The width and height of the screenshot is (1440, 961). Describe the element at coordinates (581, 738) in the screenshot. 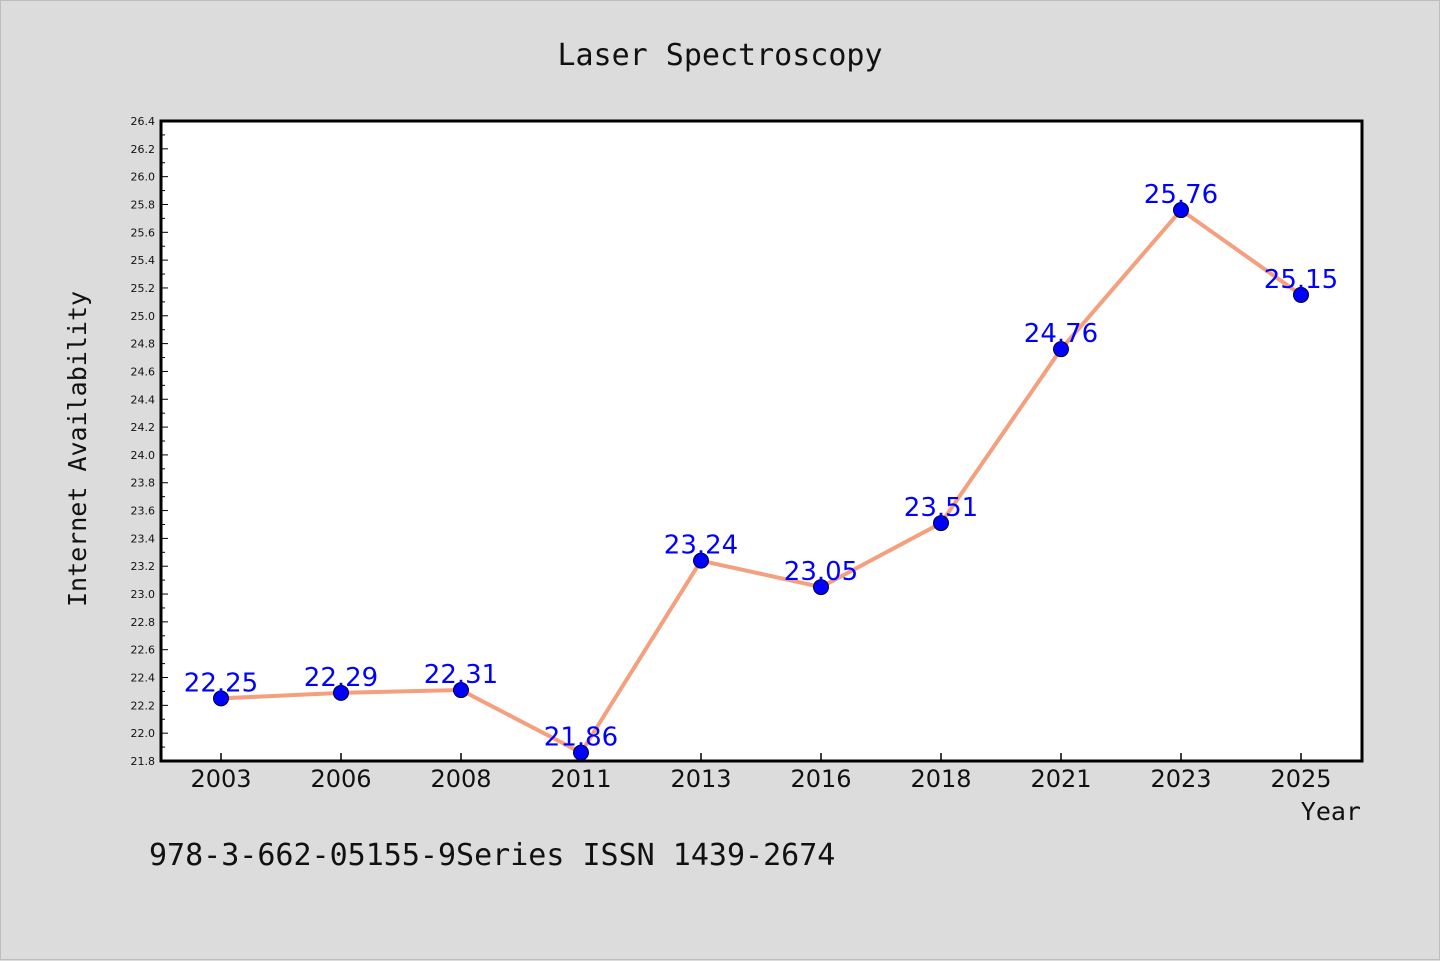

I see `data-label: 21.86` at that location.